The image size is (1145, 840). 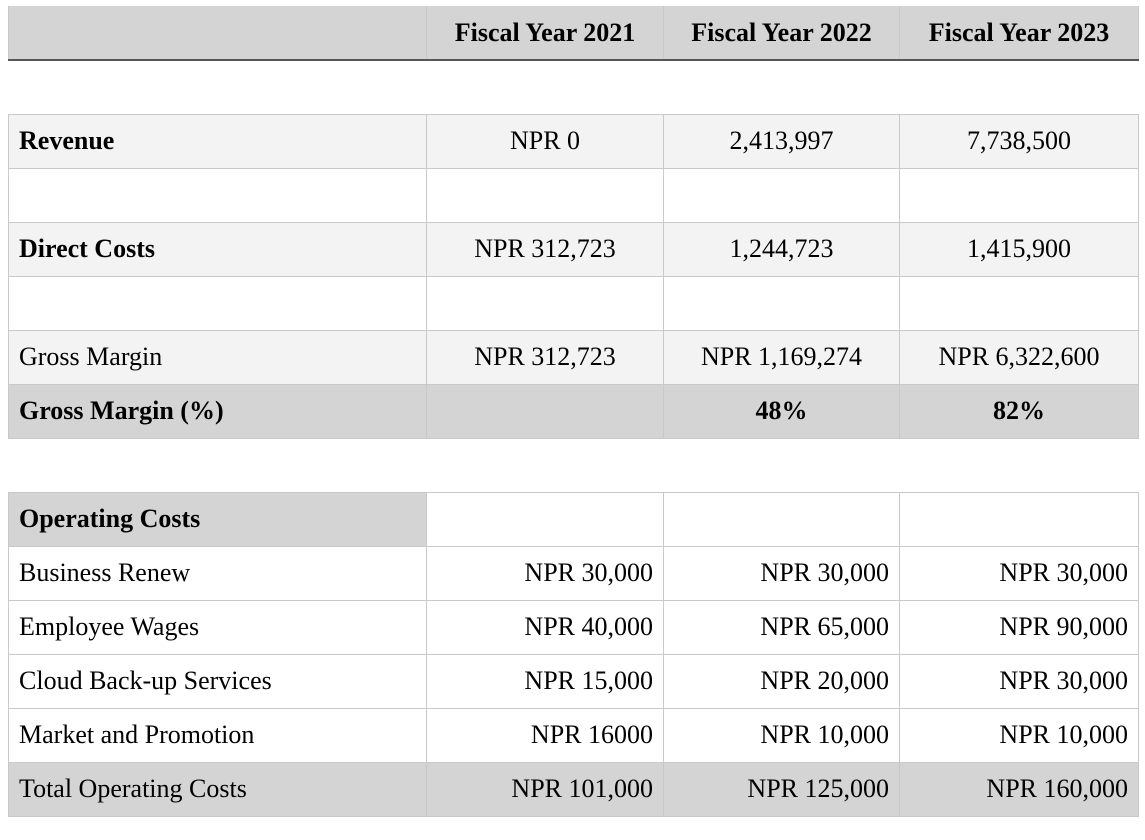 I want to click on revenue-row: Revenue NPR 0 2,413,997 7,738,500, so click(x=573, y=141).